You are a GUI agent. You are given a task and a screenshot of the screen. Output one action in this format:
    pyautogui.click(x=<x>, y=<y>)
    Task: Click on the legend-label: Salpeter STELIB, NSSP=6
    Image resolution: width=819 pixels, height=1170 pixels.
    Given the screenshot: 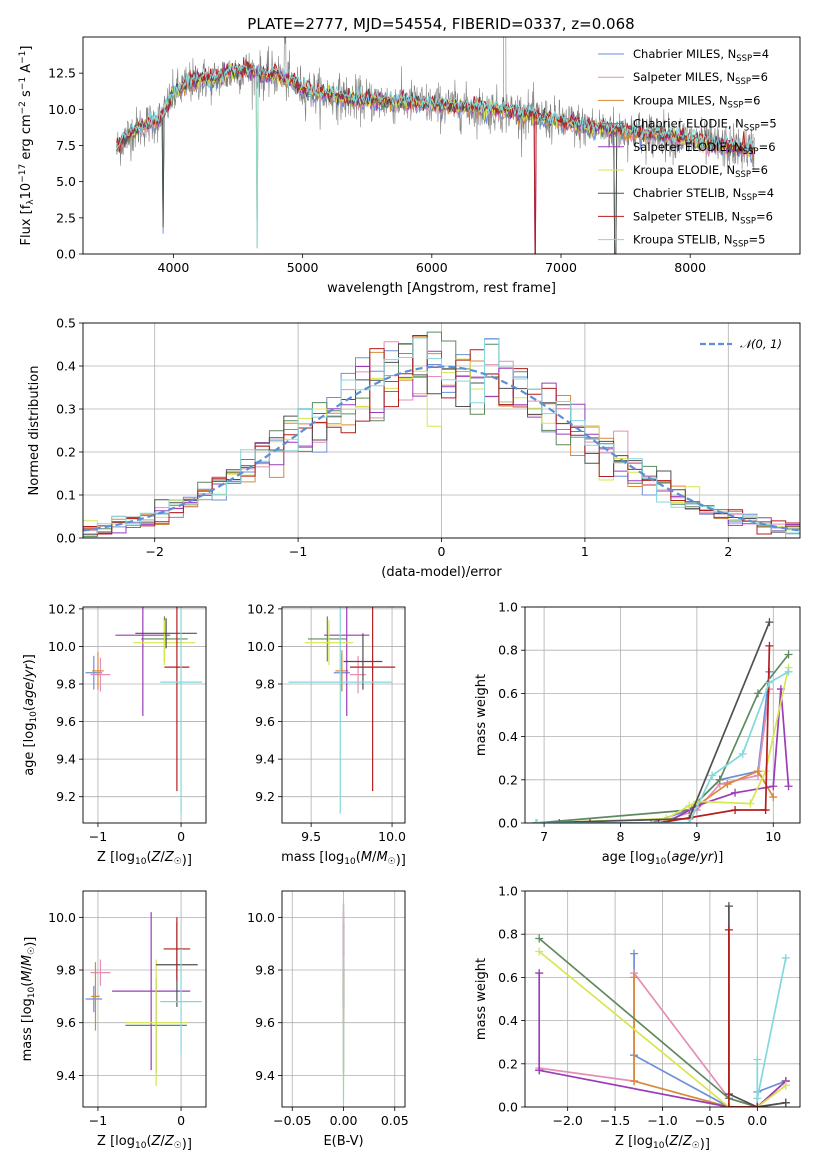 What is the action you would take?
    pyautogui.click(x=703, y=217)
    